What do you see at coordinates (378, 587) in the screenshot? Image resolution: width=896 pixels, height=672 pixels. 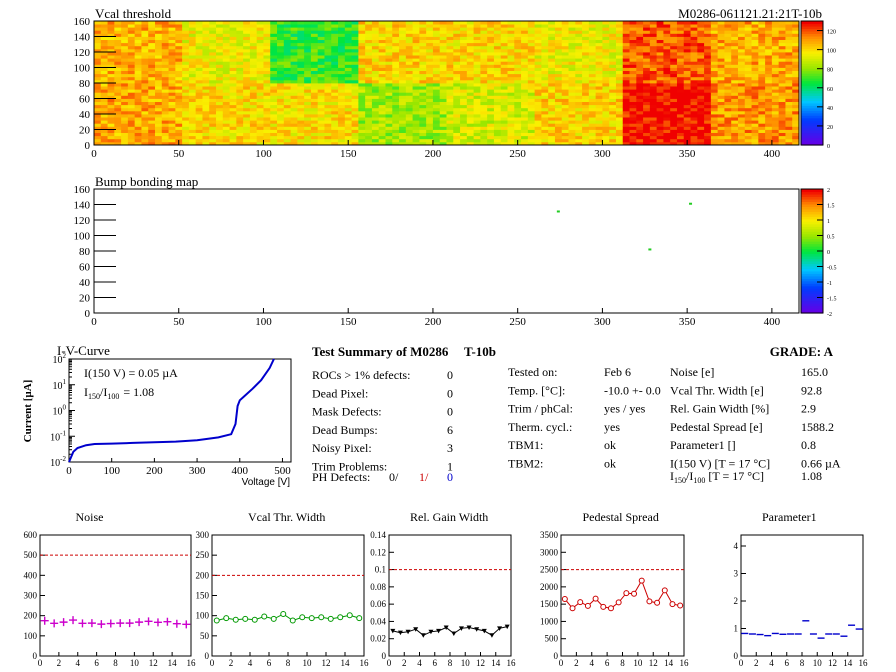 I see `trend-ytick-label: 0.08` at bounding box center [378, 587].